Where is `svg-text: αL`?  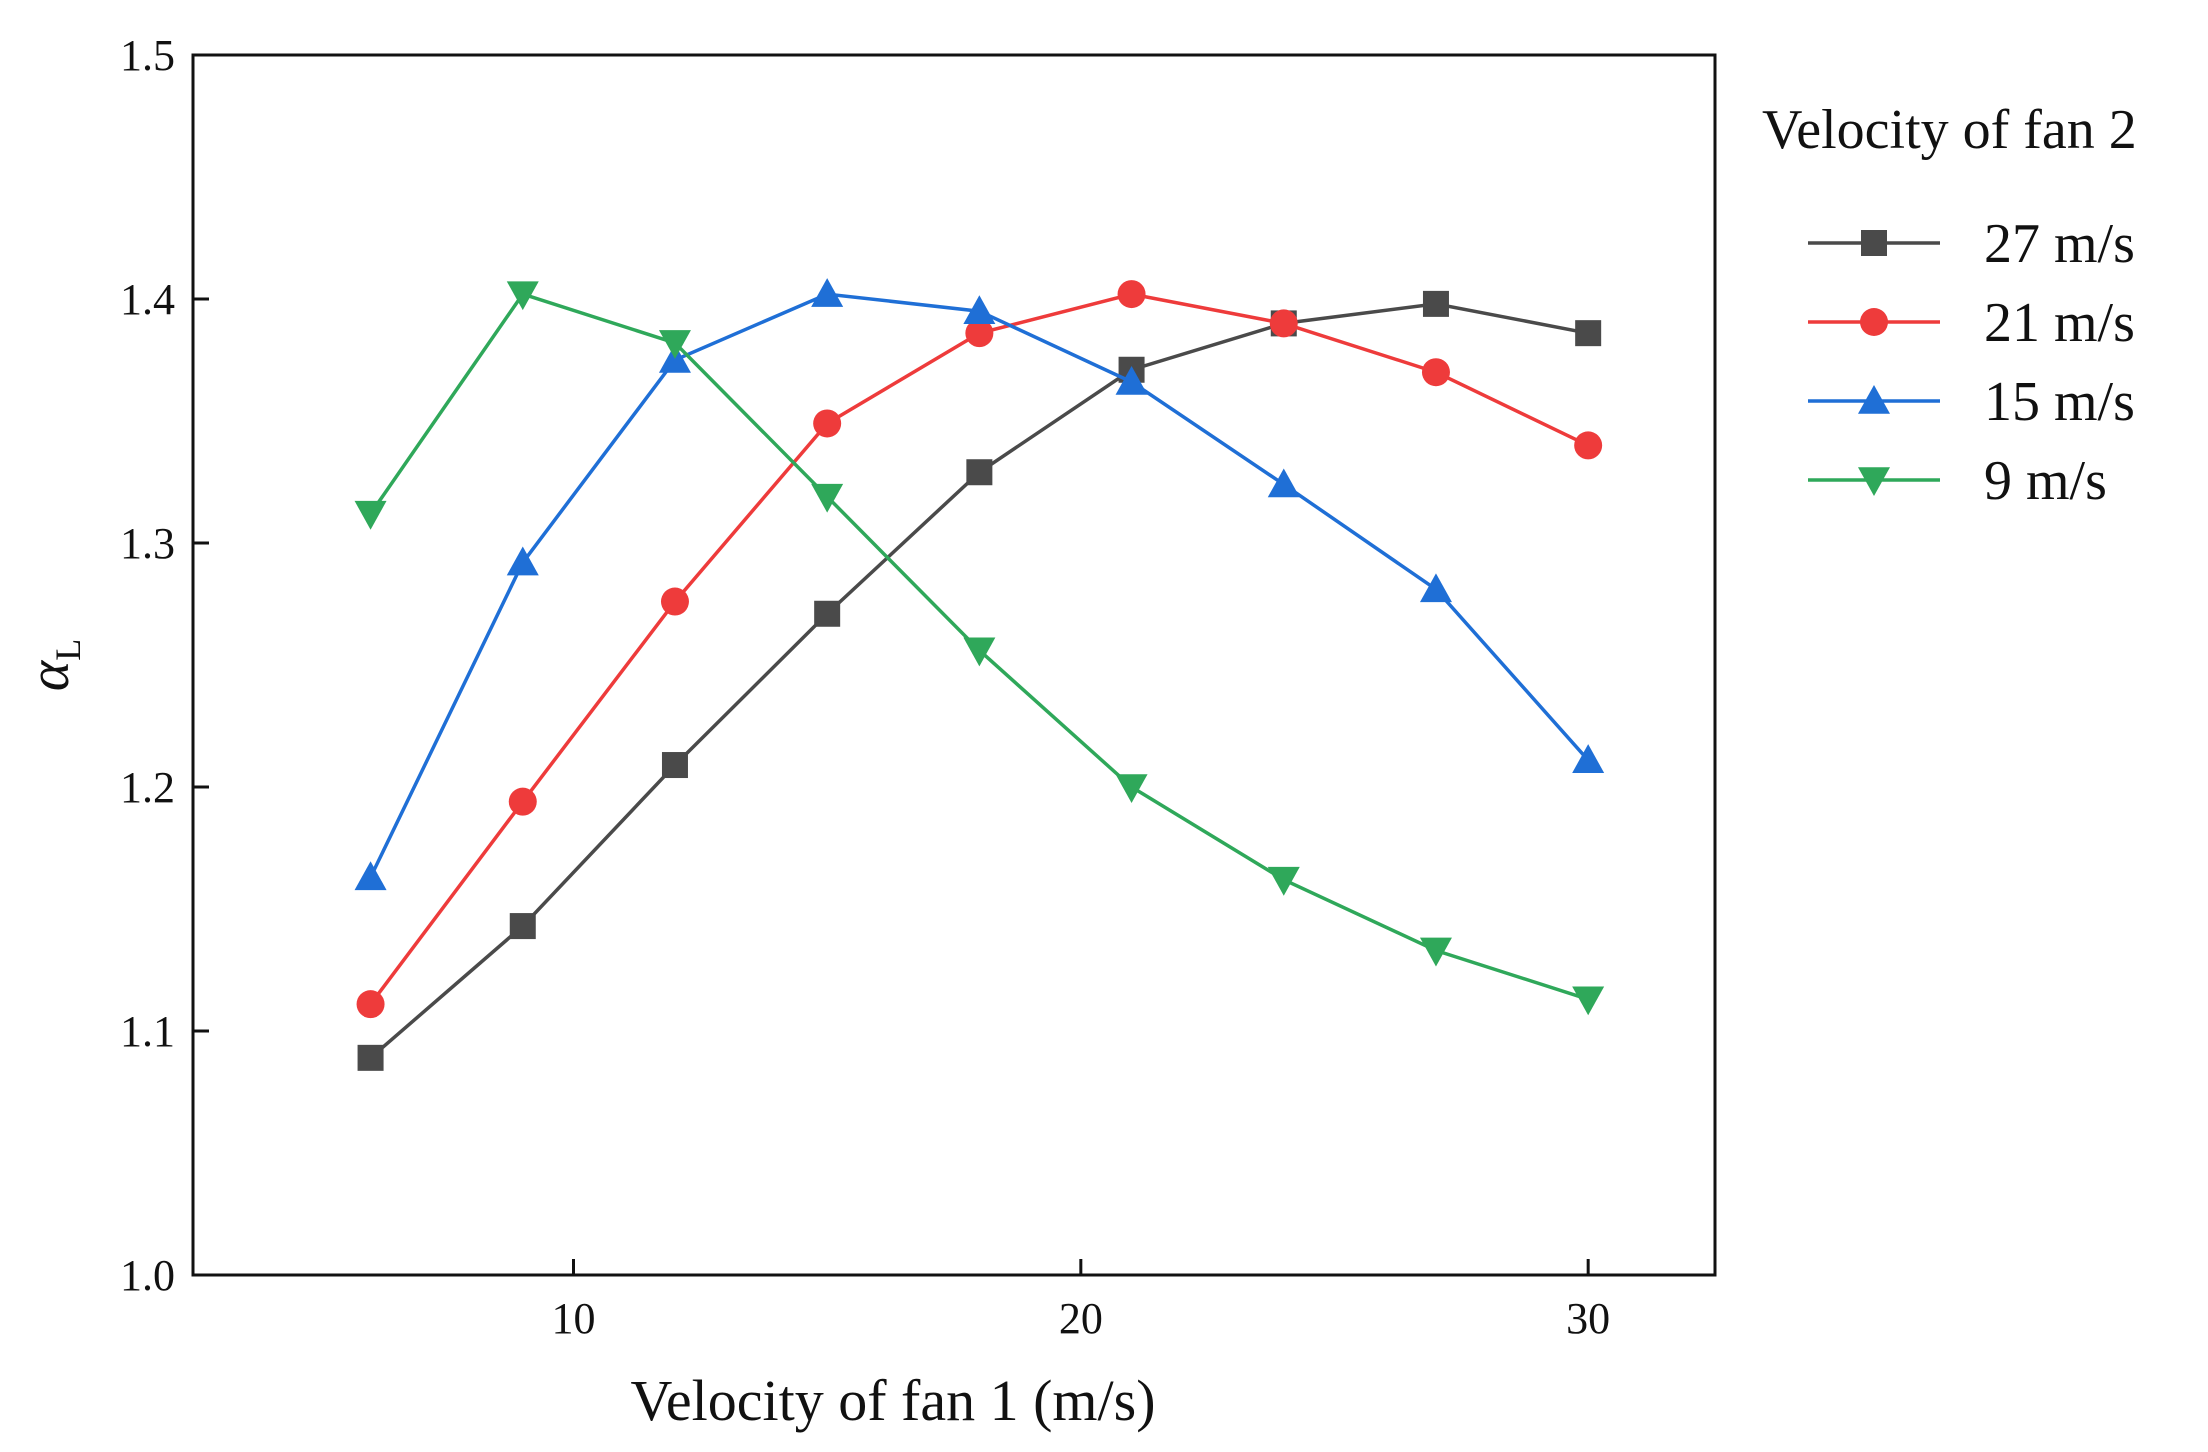 svg-text: αL is located at coordinates (52, 665).